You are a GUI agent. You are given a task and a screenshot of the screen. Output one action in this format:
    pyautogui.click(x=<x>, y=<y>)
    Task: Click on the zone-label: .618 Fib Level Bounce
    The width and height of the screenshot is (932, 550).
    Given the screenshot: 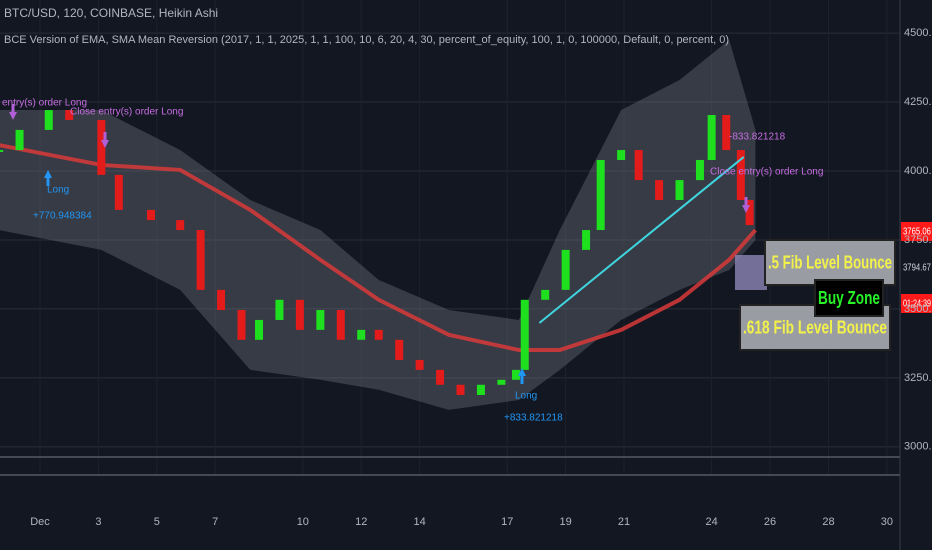 What is the action you would take?
    pyautogui.click(x=815, y=327)
    